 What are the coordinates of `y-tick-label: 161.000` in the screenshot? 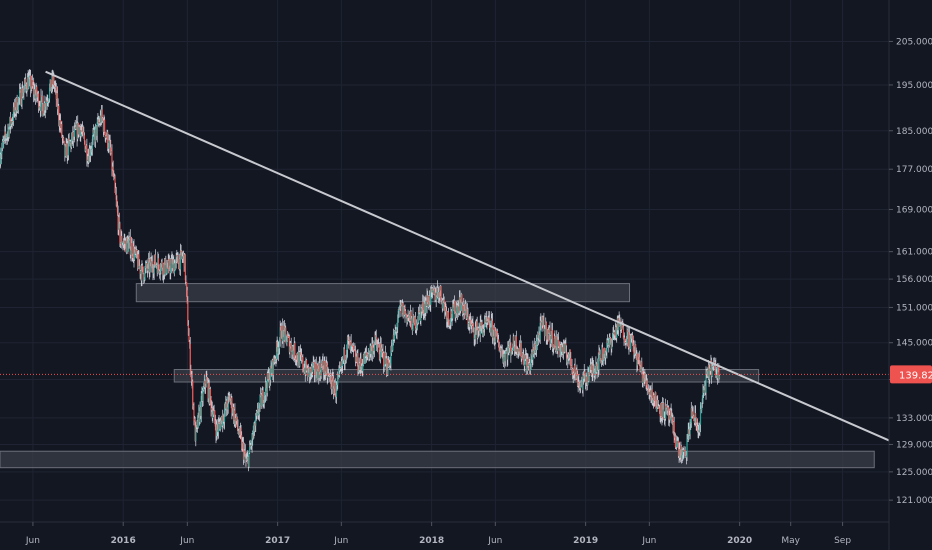 It's located at (914, 253).